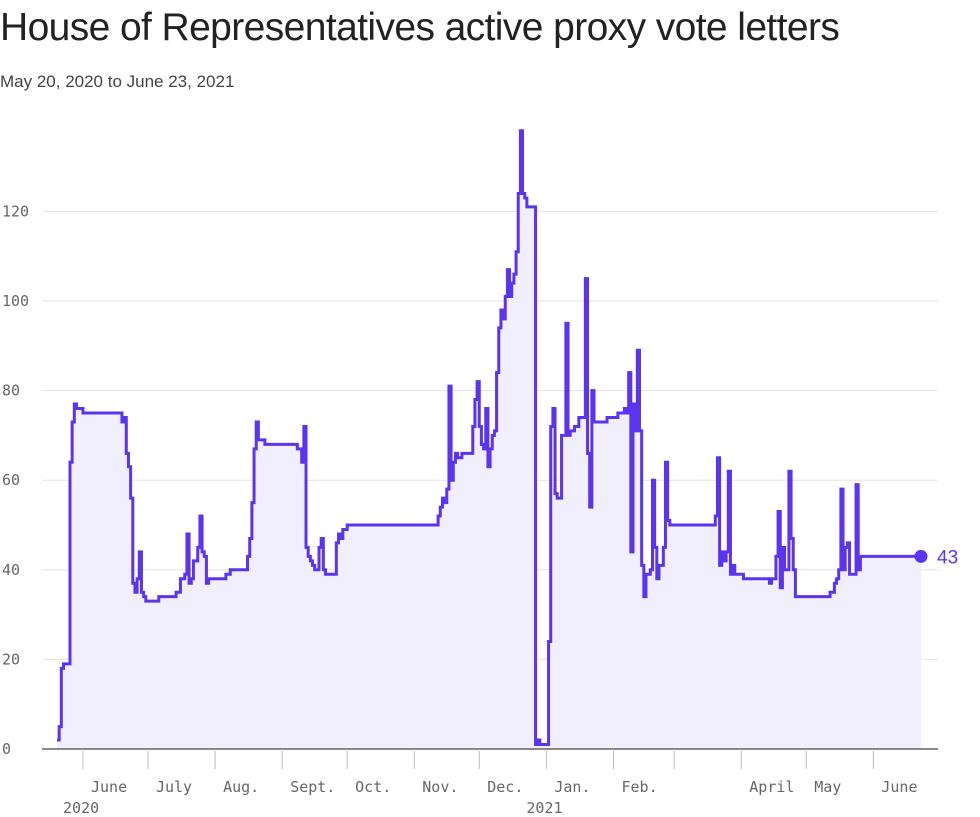 This screenshot has width=980, height=817. Describe the element at coordinates (11, 480) in the screenshot. I see `y-tick-label: 60` at that location.